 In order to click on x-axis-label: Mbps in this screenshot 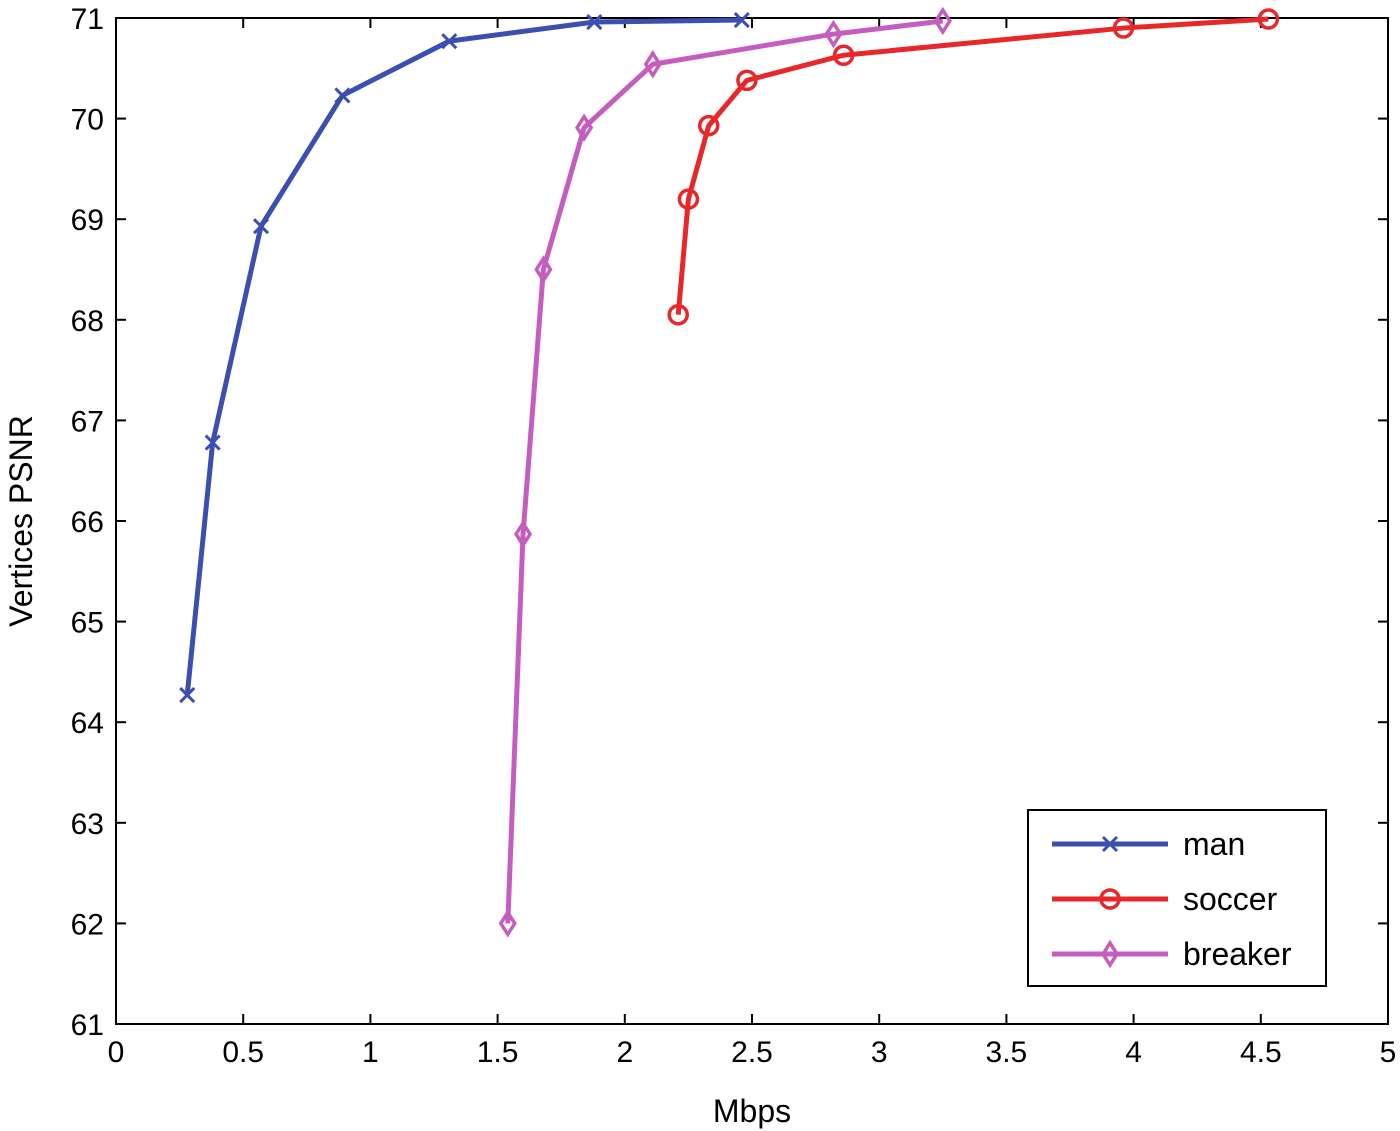, I will do `click(752, 1111)`.